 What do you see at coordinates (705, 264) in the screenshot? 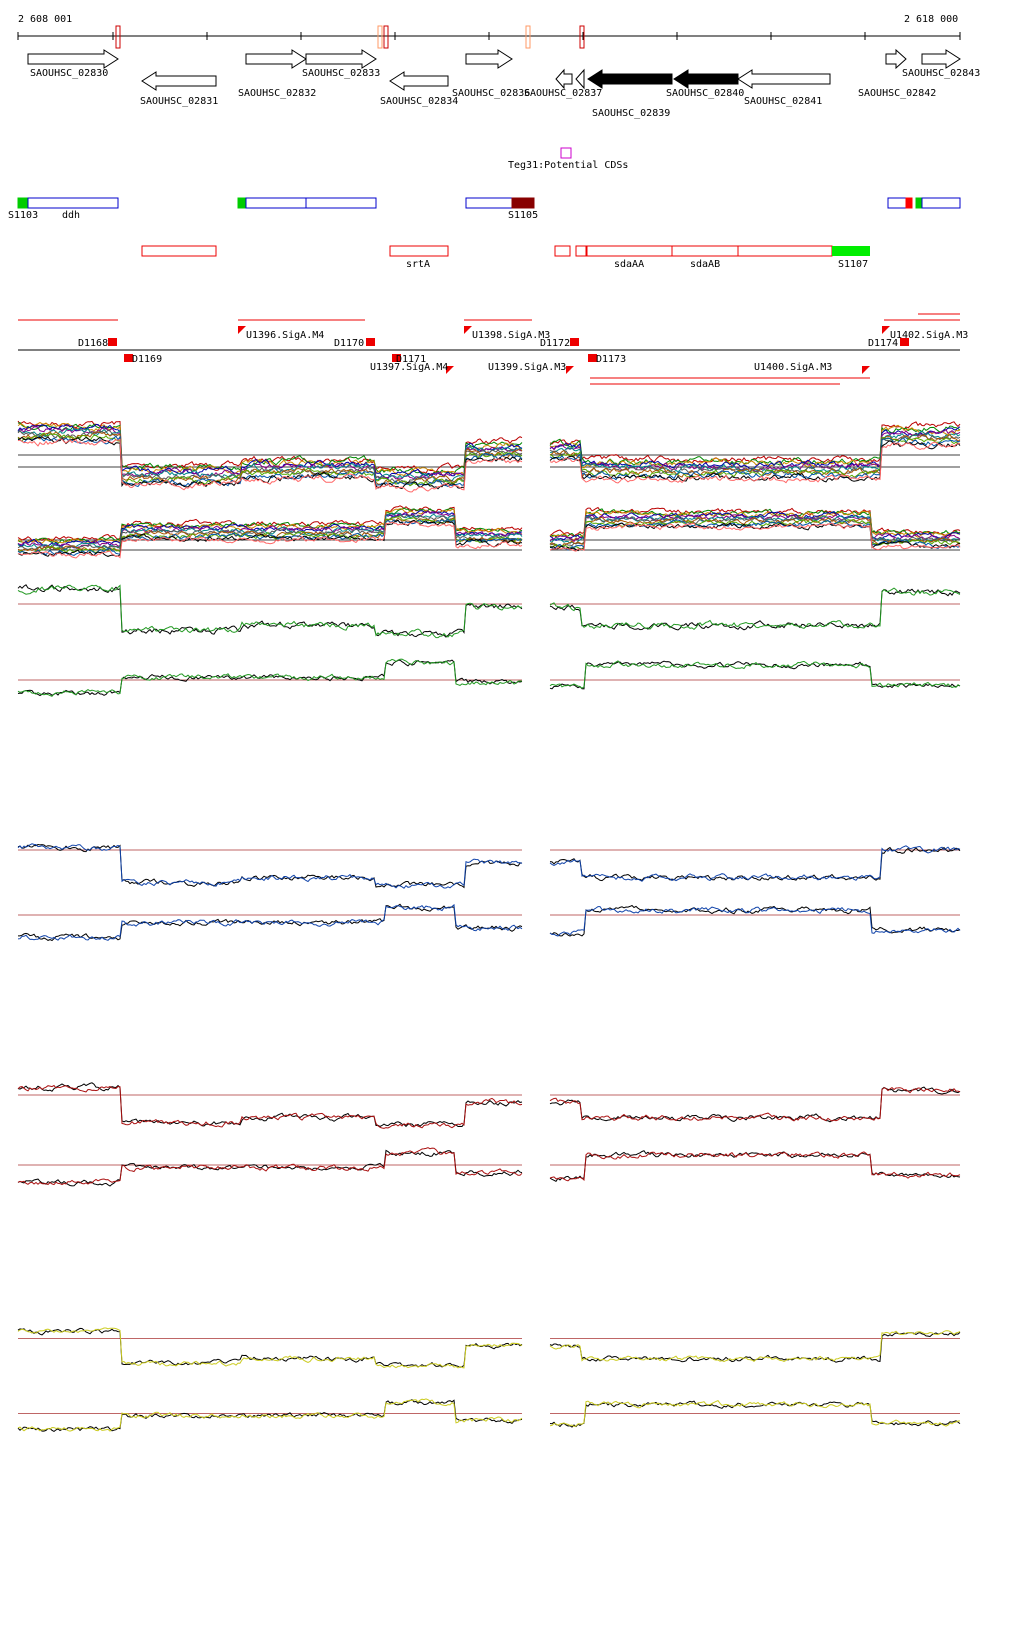
I see `label: sdaAB` at bounding box center [705, 264].